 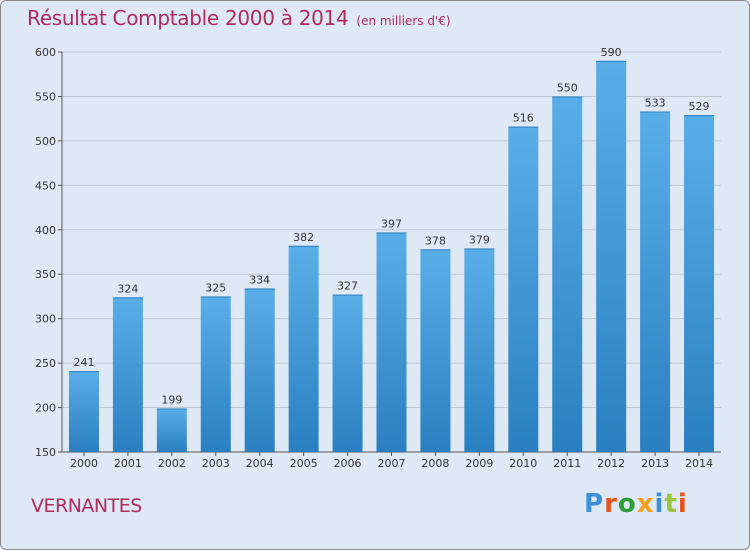 I want to click on bar-2008, so click(x=435, y=350).